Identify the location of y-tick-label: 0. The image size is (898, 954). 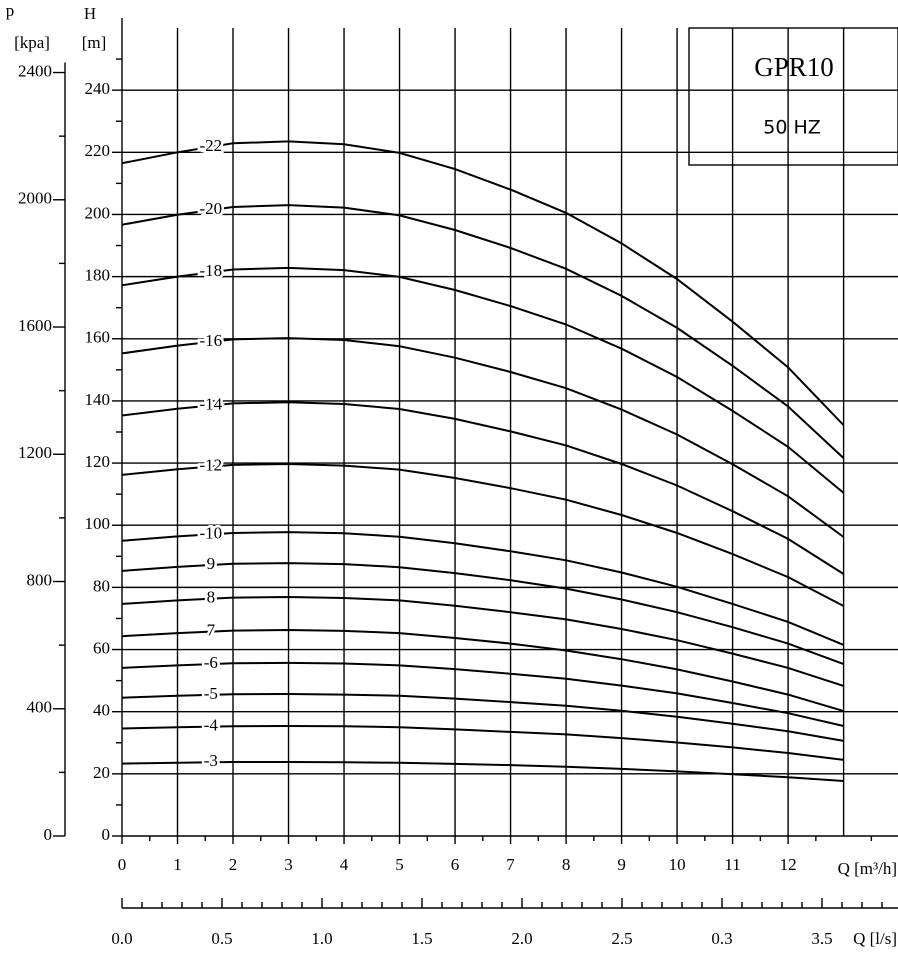
(106, 834).